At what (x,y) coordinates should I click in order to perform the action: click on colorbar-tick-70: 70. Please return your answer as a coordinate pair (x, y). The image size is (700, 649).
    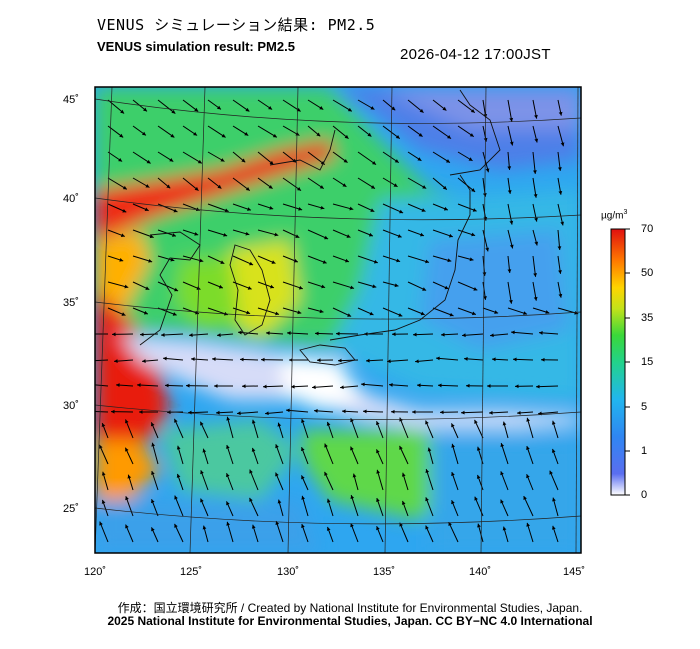
    Looking at the image, I should click on (647, 229).